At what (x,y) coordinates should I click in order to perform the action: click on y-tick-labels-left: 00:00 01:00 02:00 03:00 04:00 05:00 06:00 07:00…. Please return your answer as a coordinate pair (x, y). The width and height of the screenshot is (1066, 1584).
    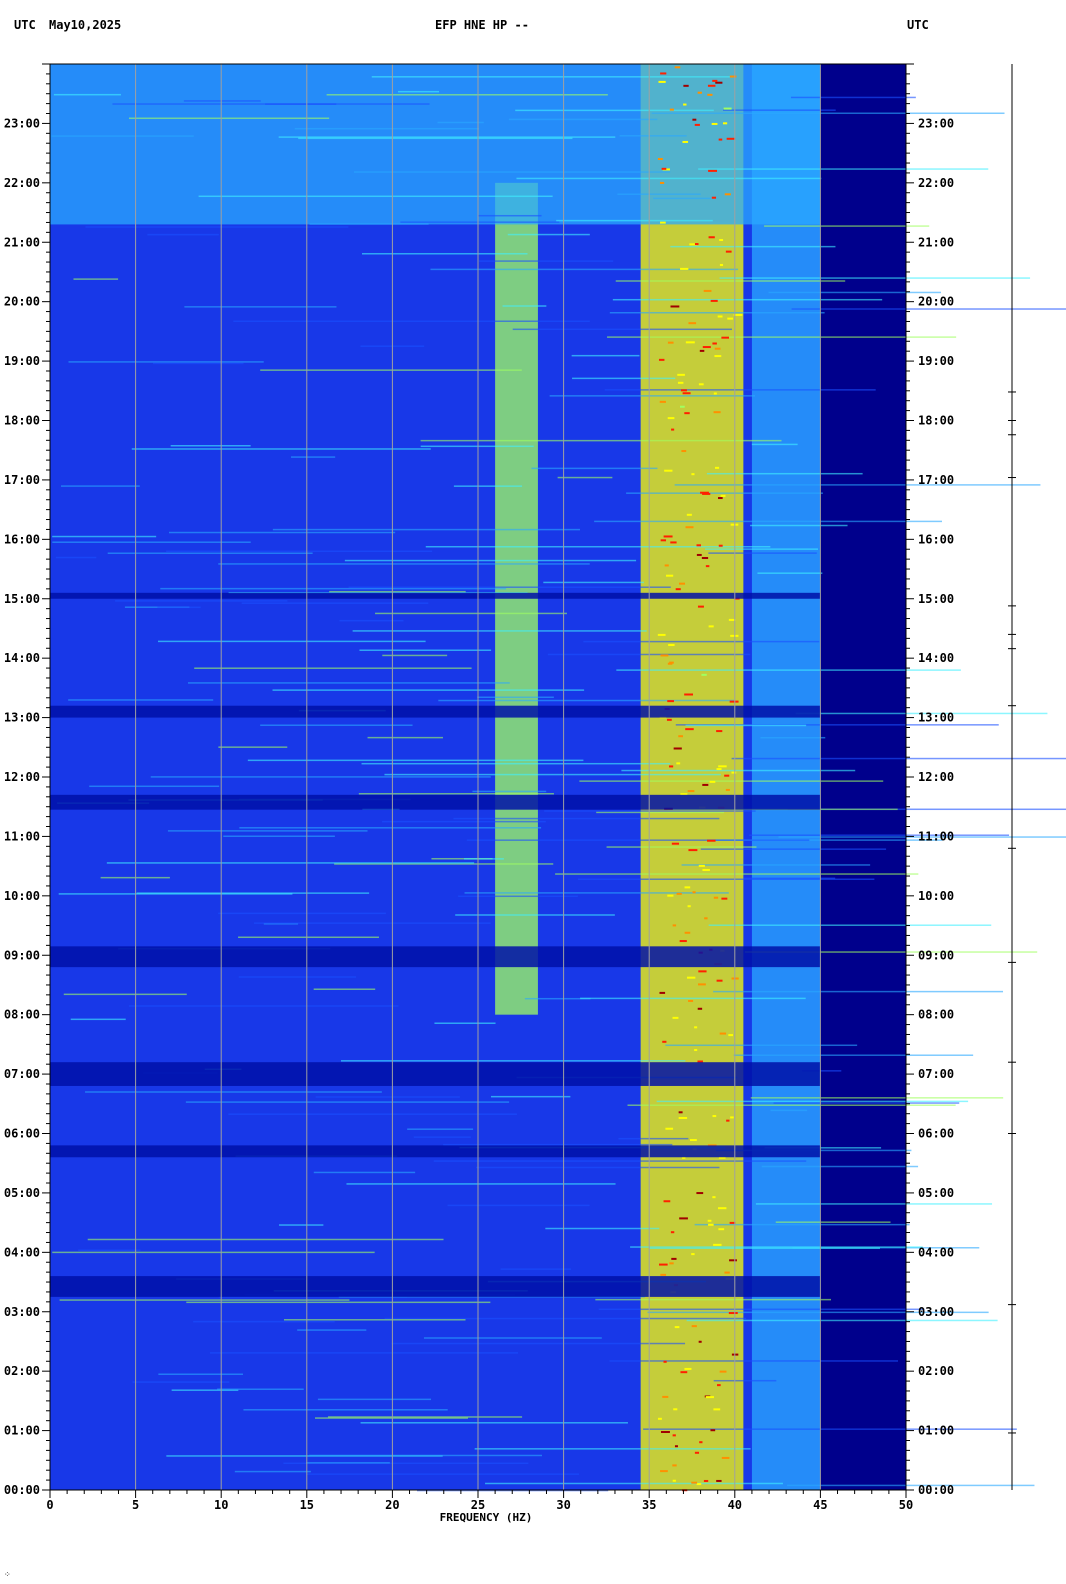
    Looking at the image, I should click on (22, 806).